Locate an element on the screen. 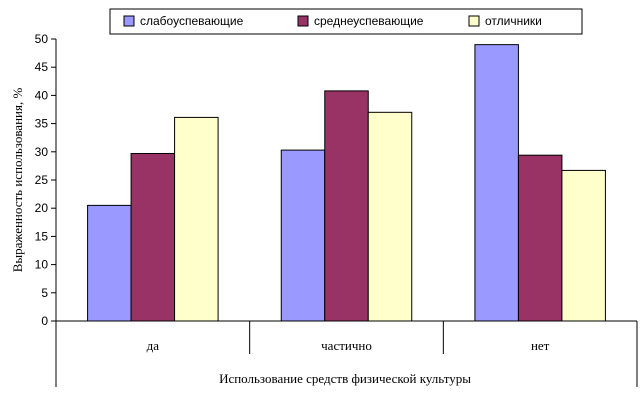 The width and height of the screenshot is (642, 400). legend: слабоуспевающие среднеуспевающие отличники is located at coordinates (346, 21).